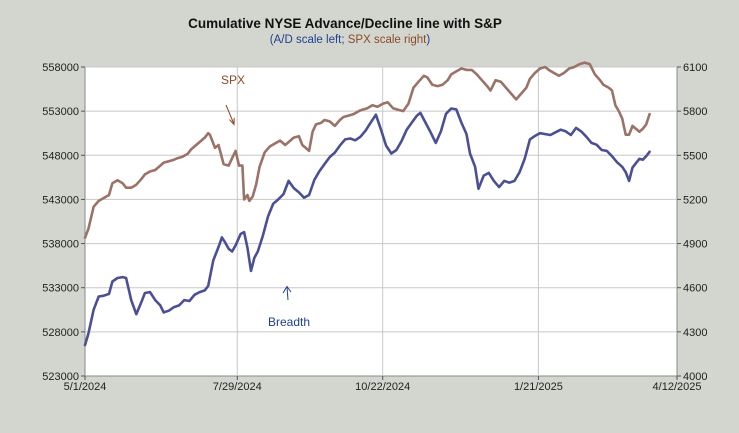  Describe the element at coordinates (289, 322) in the screenshot. I see `breadth-annotation: Breadth` at that location.